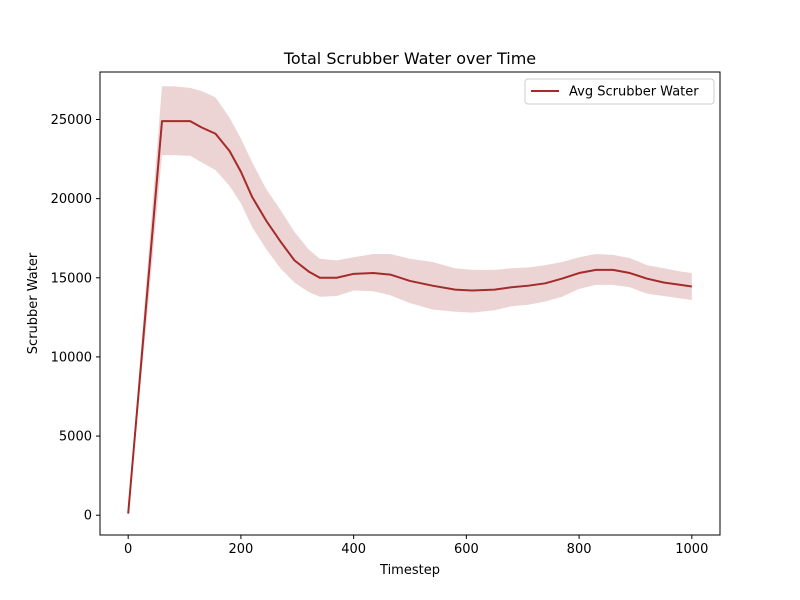  What do you see at coordinates (416, 546) in the screenshot?
I see `x-axis: 0 200 400 600 800 1000` at bounding box center [416, 546].